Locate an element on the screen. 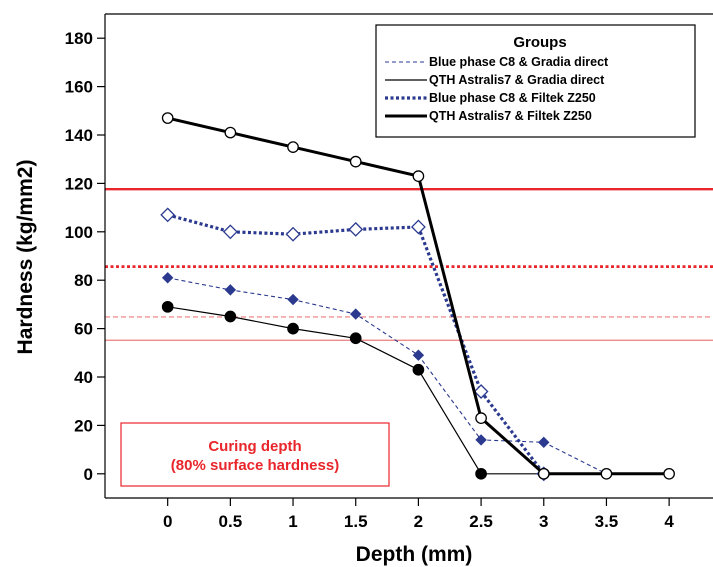 This screenshot has width=713, height=567. x-tick-label: 1 is located at coordinates (292, 521).